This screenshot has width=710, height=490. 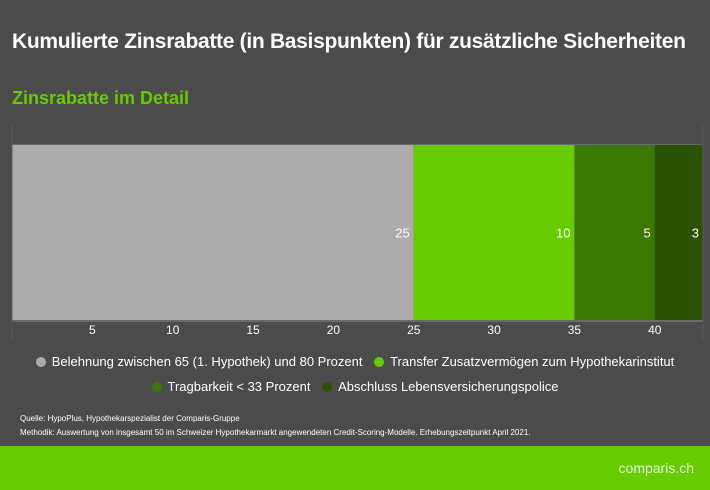 I want to click on legend-label: Tragbarkeit < 33 Prozent, so click(x=239, y=386).